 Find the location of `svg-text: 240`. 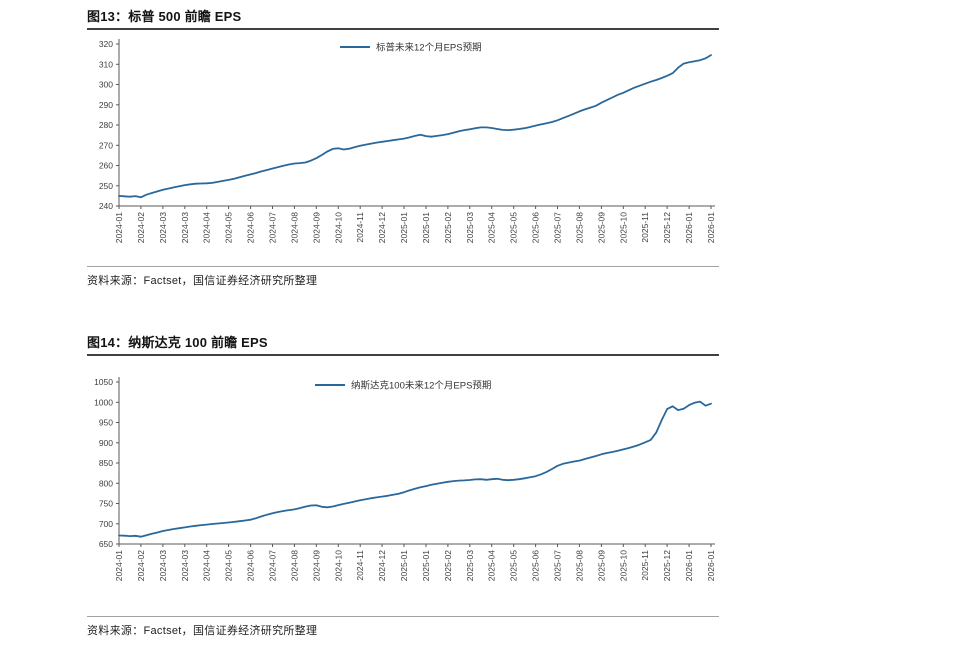

svg-text: 240 is located at coordinates (106, 206).